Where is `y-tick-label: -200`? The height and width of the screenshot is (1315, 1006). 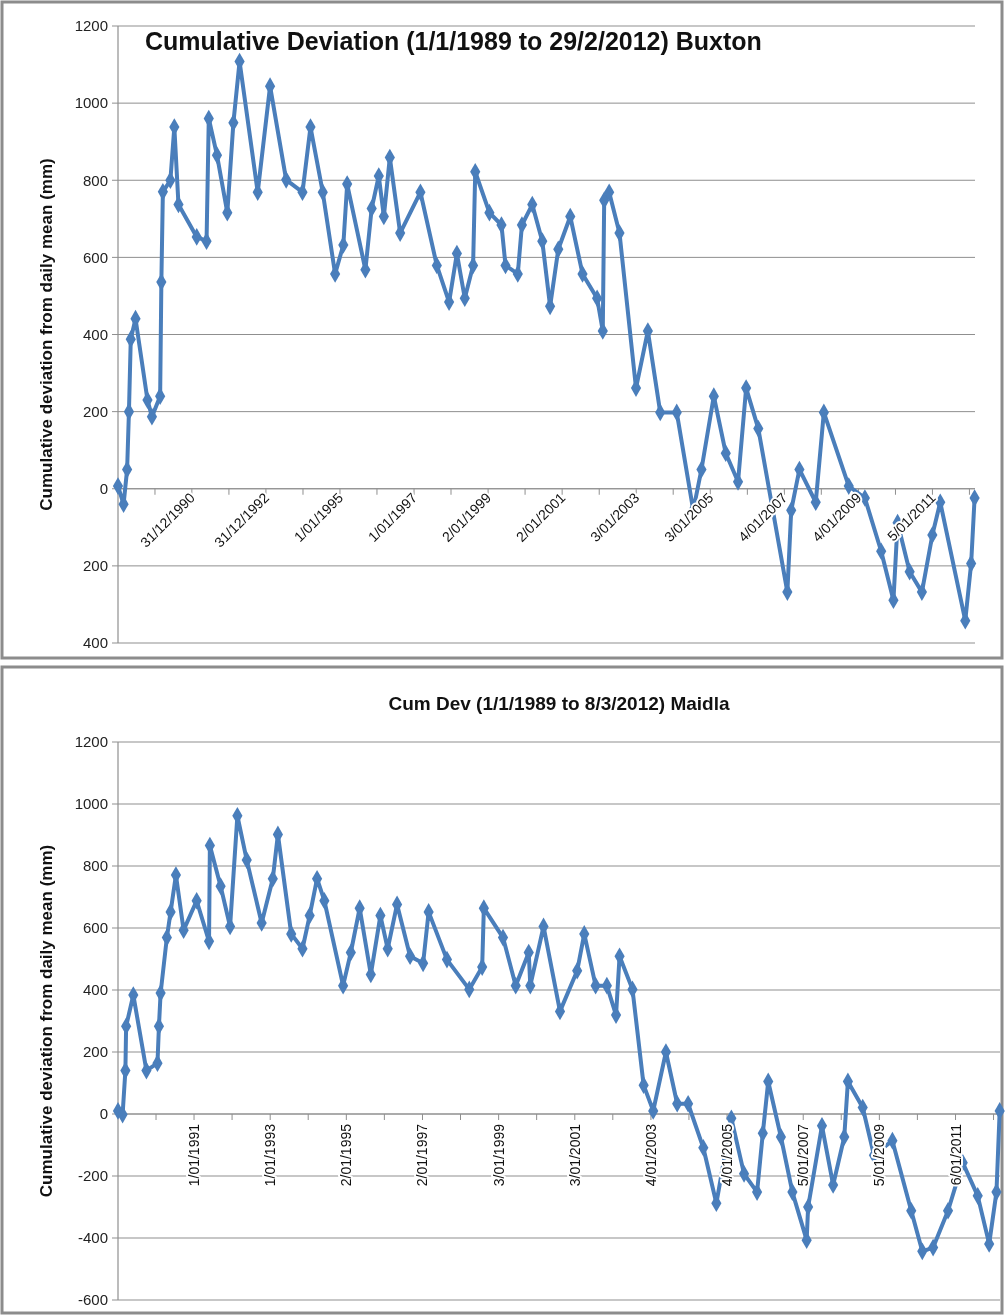
y-tick-label: -200 is located at coordinates (92, 1176).